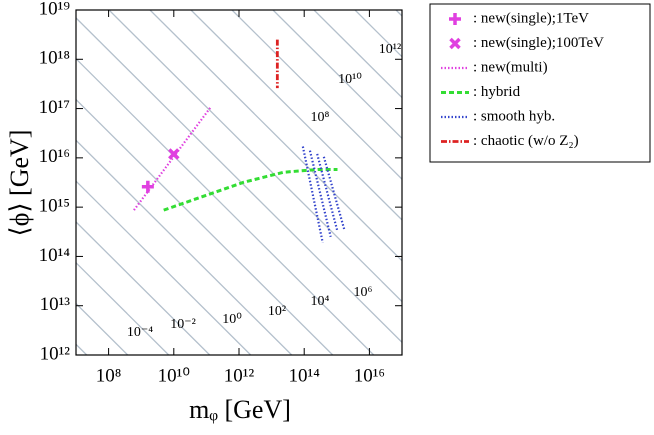  I want to click on contour-label: 10⁸, so click(320, 117).